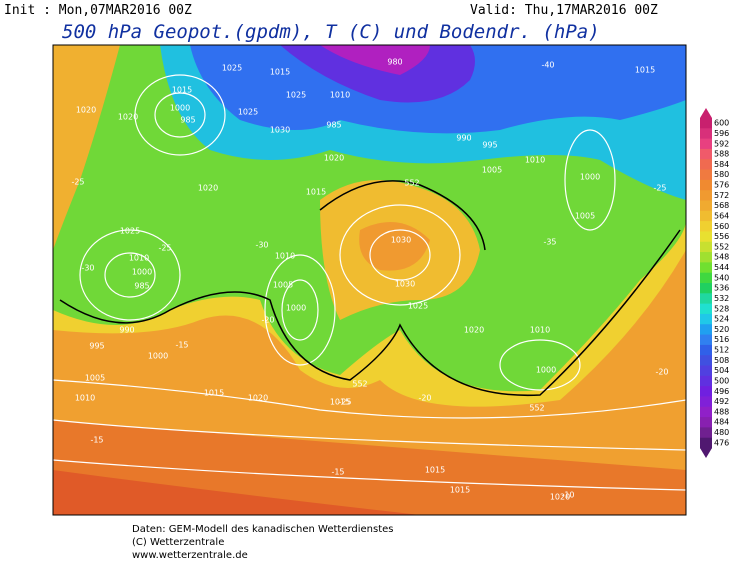  What do you see at coordinates (567, 495) in the screenshot?
I see `map-label: -10` at bounding box center [567, 495].